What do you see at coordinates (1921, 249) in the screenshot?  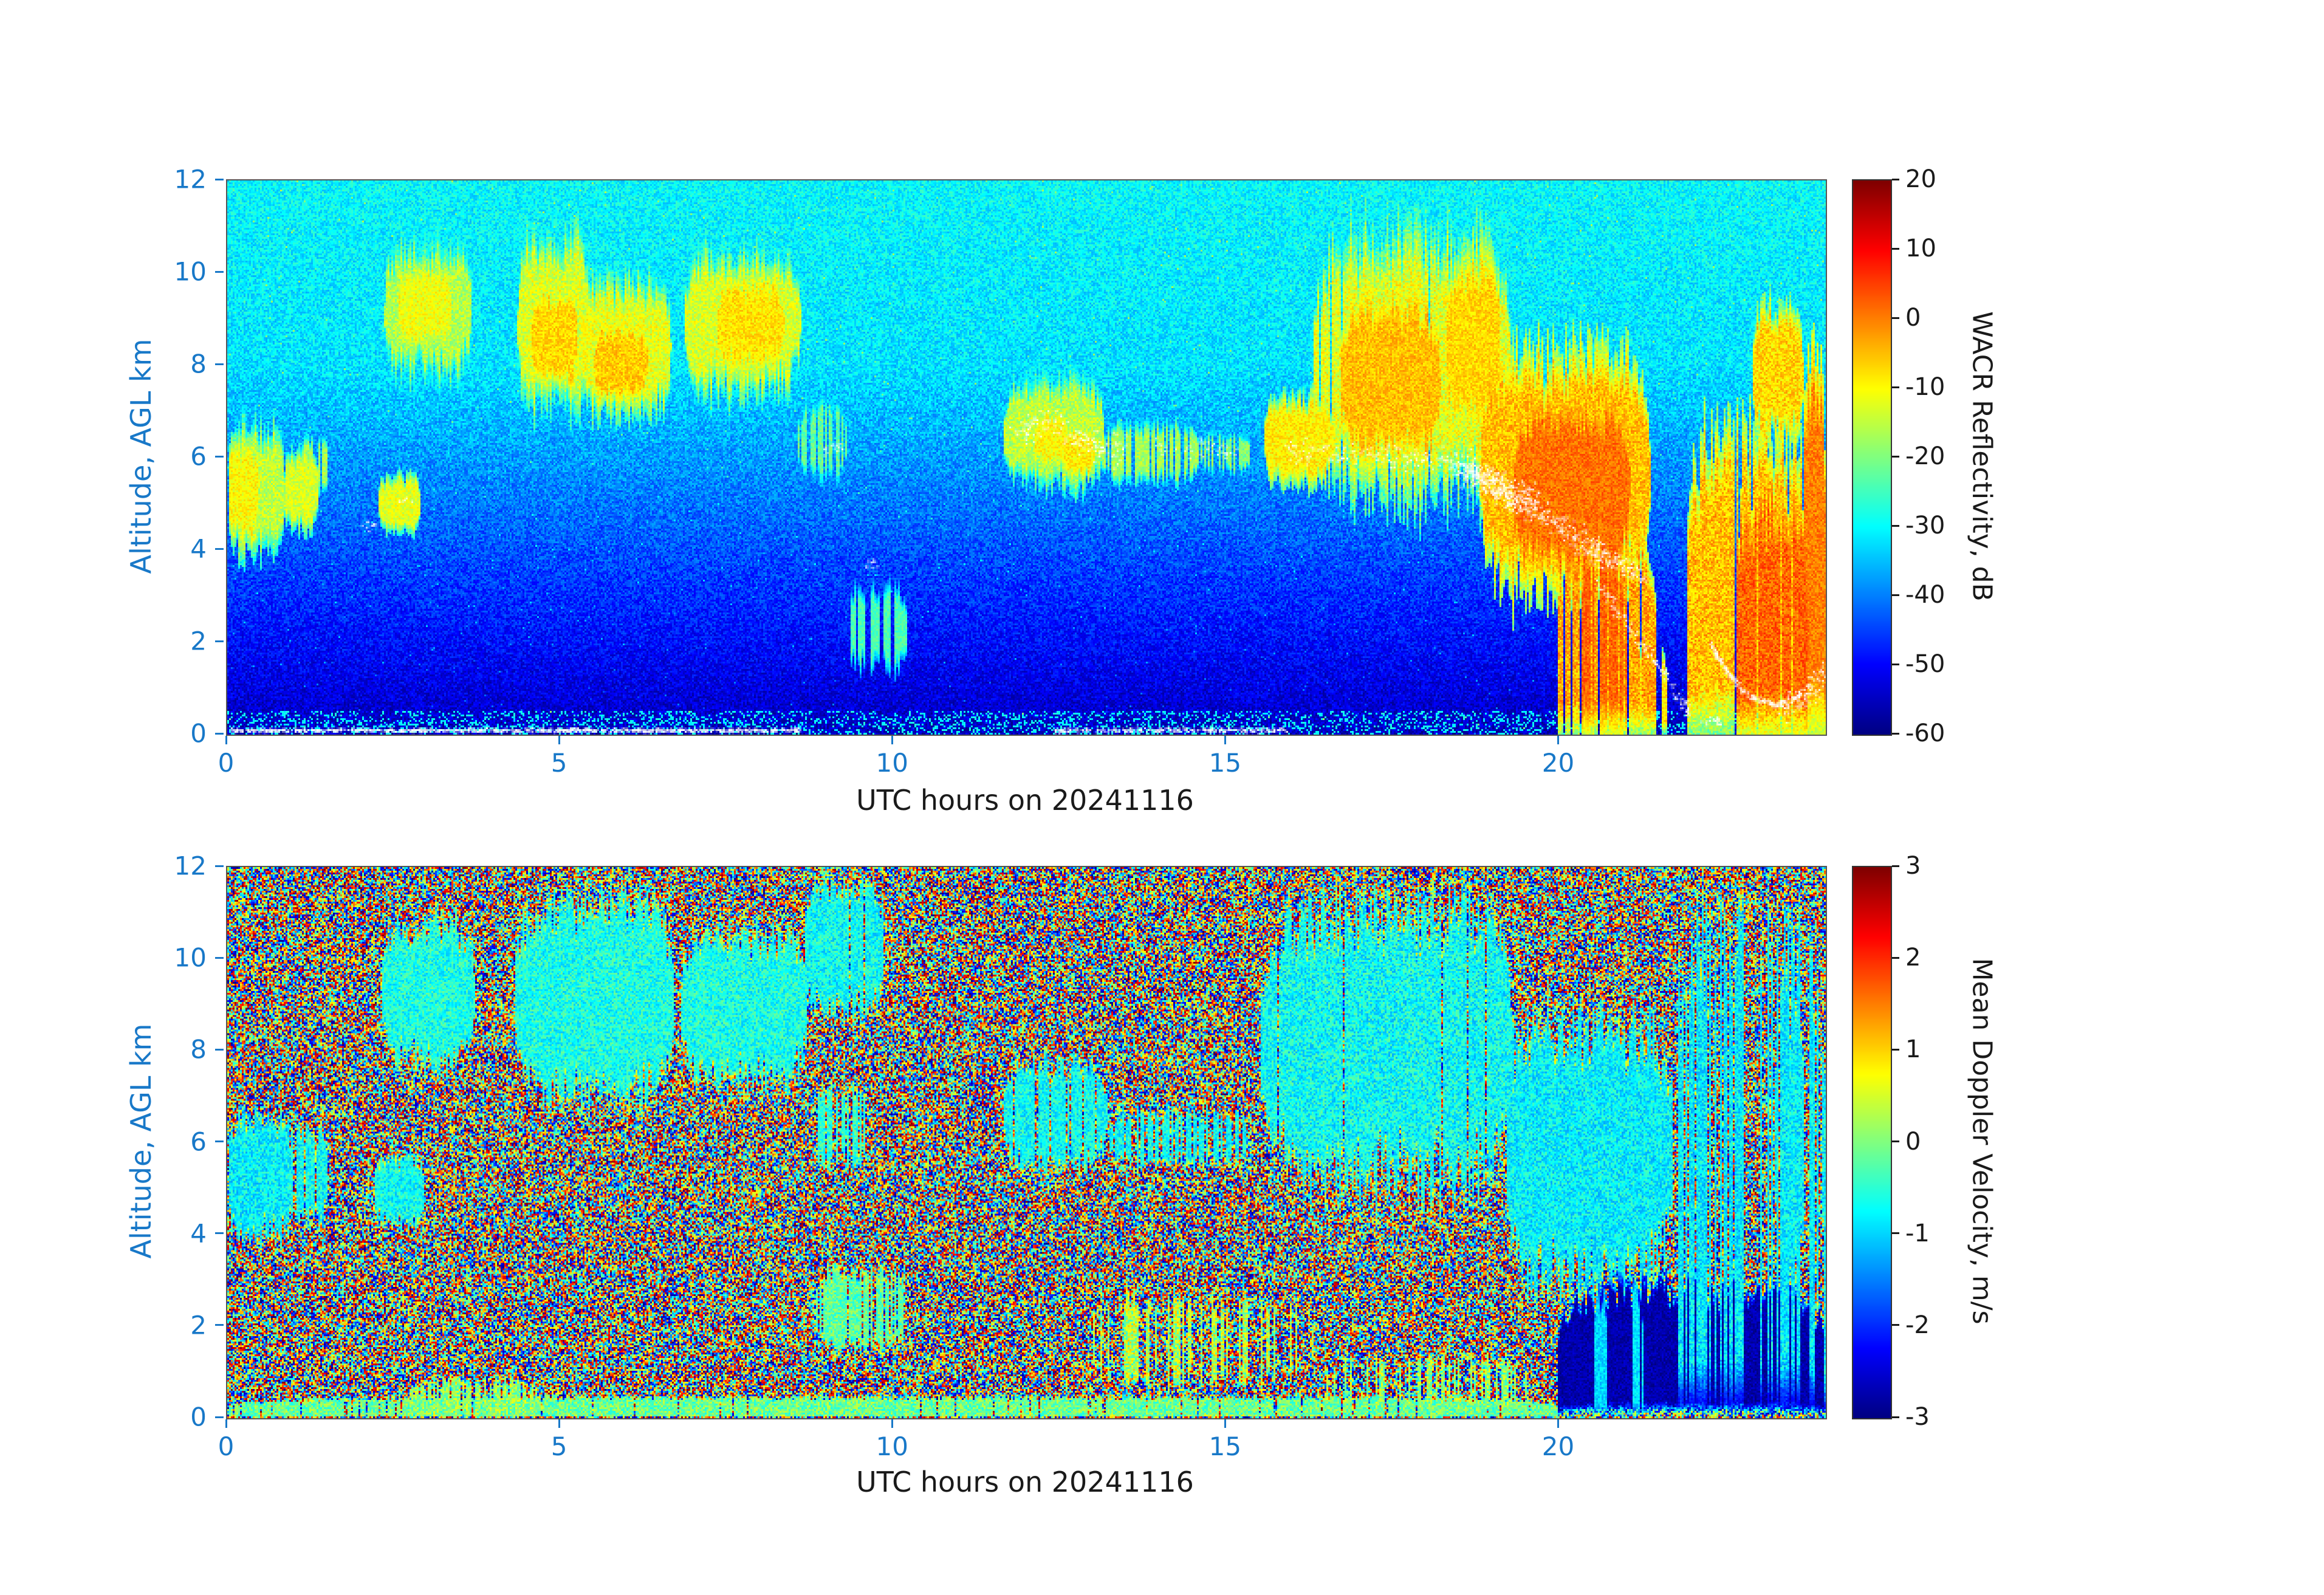 I see `colorbar-tick-label: 10` at bounding box center [1921, 249].